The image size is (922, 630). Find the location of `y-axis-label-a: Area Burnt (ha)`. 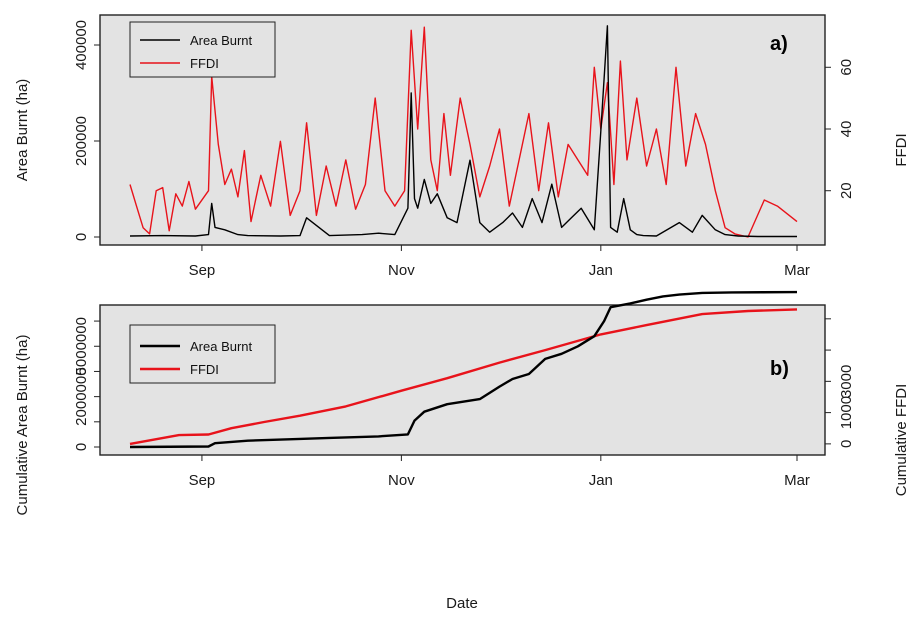

y-axis-label-a: Area Burnt (ha) is located at coordinates (22, 130).